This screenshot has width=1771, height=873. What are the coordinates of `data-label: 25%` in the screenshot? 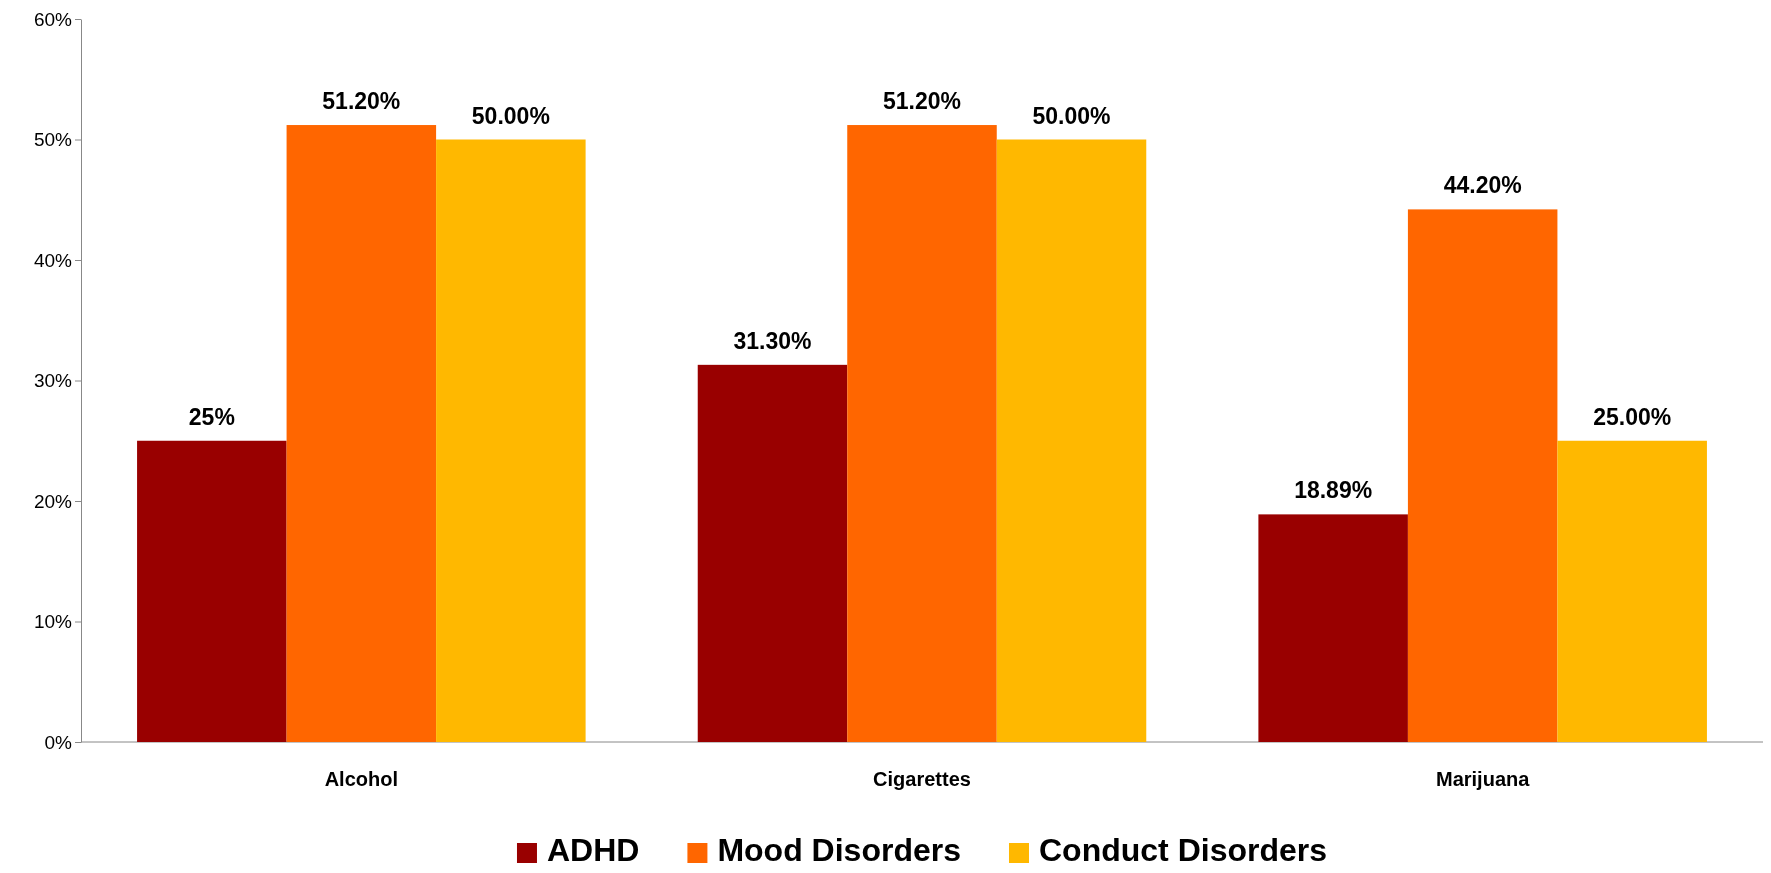 It's located at (211, 416).